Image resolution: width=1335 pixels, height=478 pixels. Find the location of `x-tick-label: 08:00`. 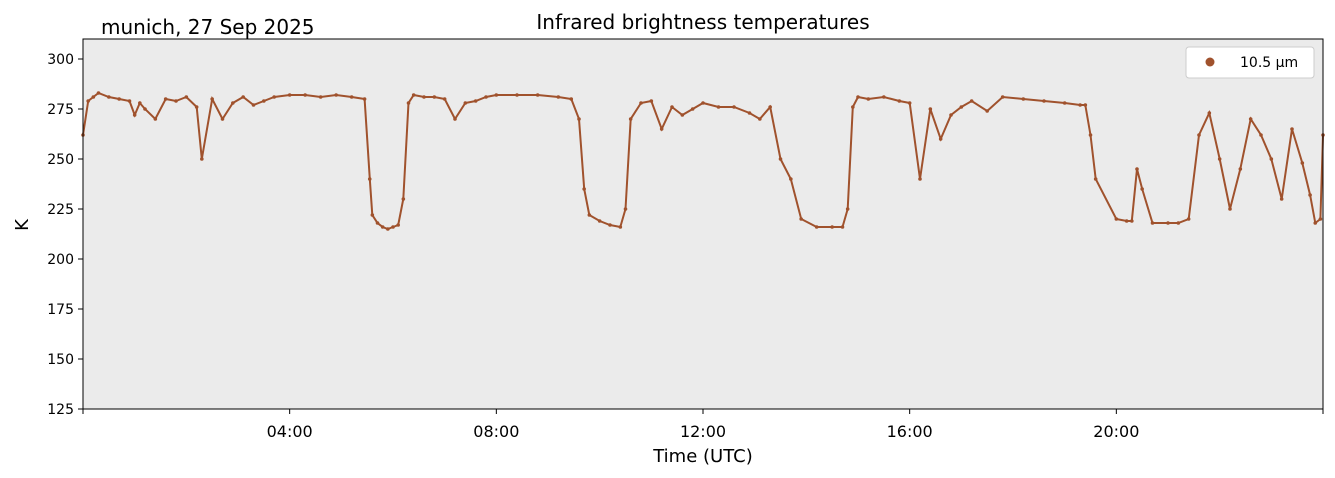

x-tick-label: 08:00 is located at coordinates (496, 431).